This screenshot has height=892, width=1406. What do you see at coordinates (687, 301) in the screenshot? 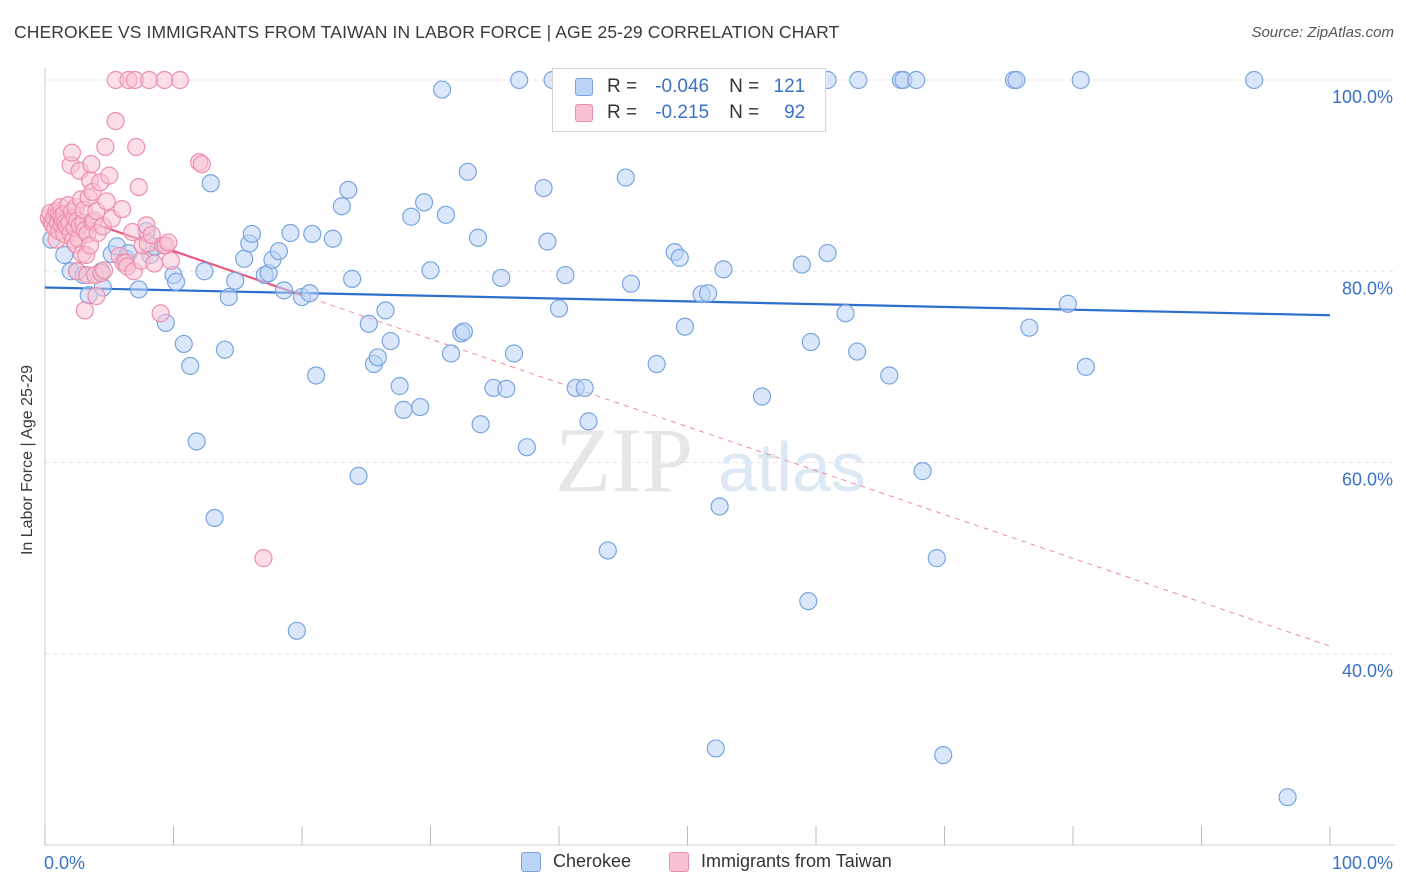
I see `cherokee-trend-line` at bounding box center [687, 301].